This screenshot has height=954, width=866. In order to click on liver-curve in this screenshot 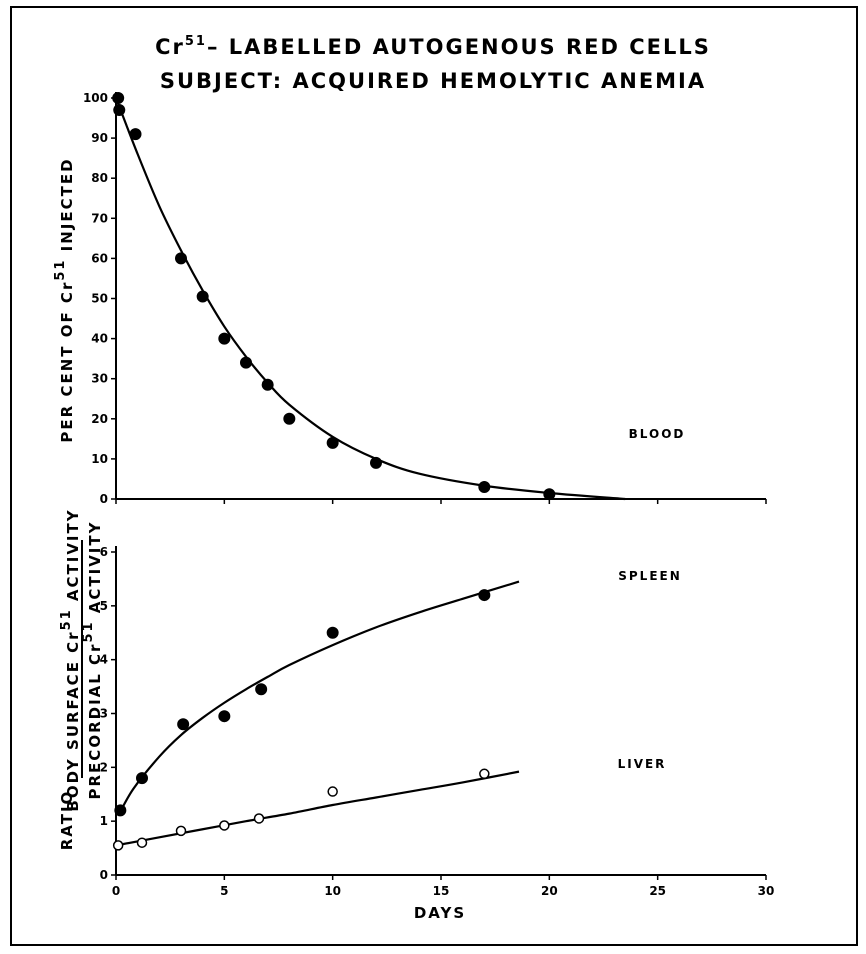, I will do `click(317, 808)`.